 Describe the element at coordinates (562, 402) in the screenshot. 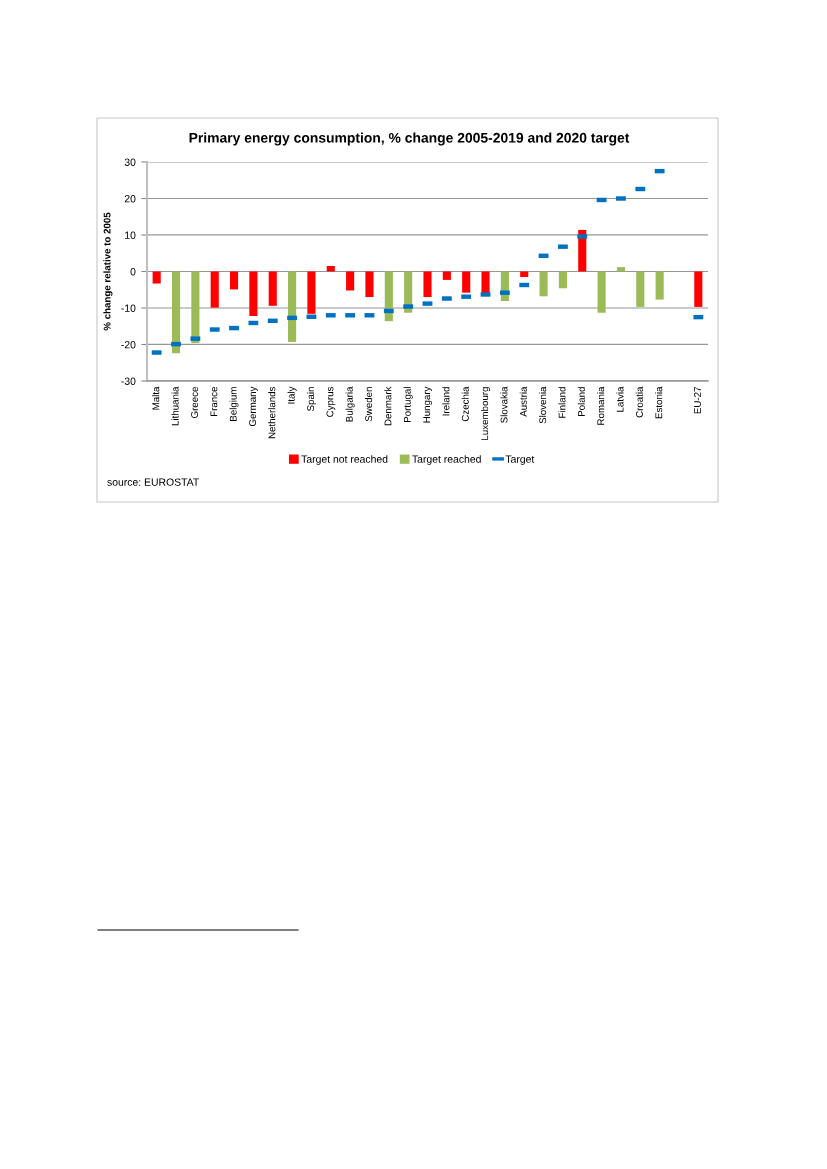

I see `x-tick-label: Finland` at that location.